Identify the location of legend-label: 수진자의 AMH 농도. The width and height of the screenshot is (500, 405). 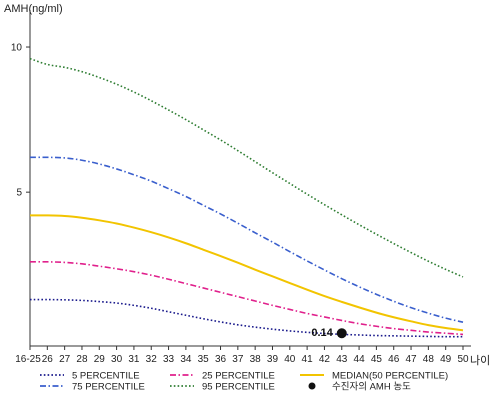
(371, 387).